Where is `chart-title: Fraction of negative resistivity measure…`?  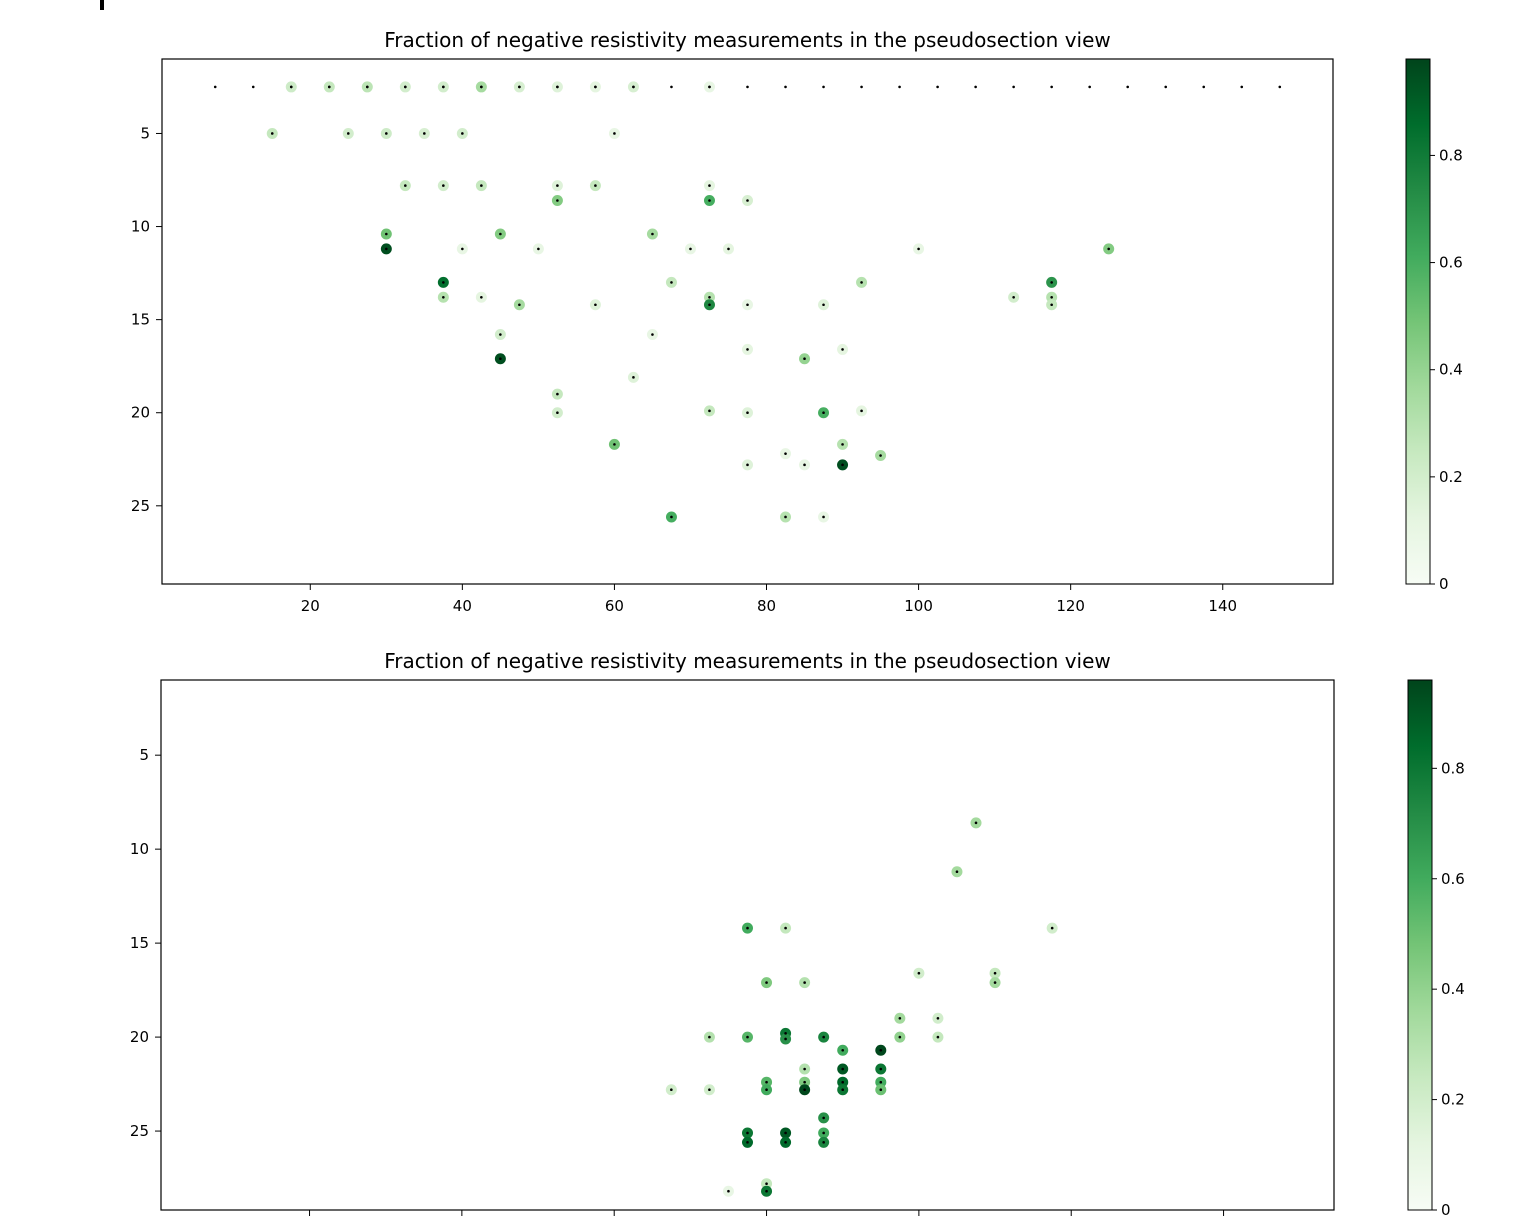 chart-title: Fraction of negative resistivity measure… is located at coordinates (747, 40).